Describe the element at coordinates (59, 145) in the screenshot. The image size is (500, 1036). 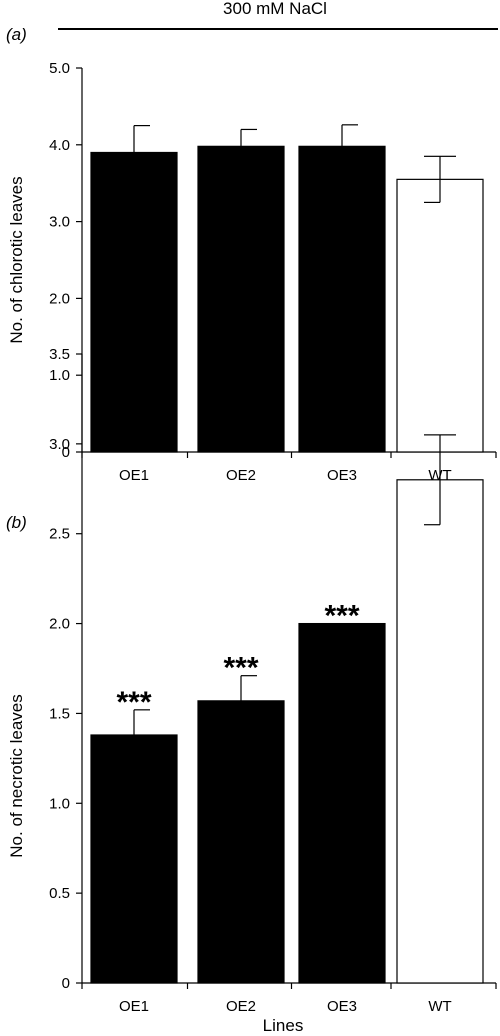
I see `y-tick-label: 4.0` at that location.